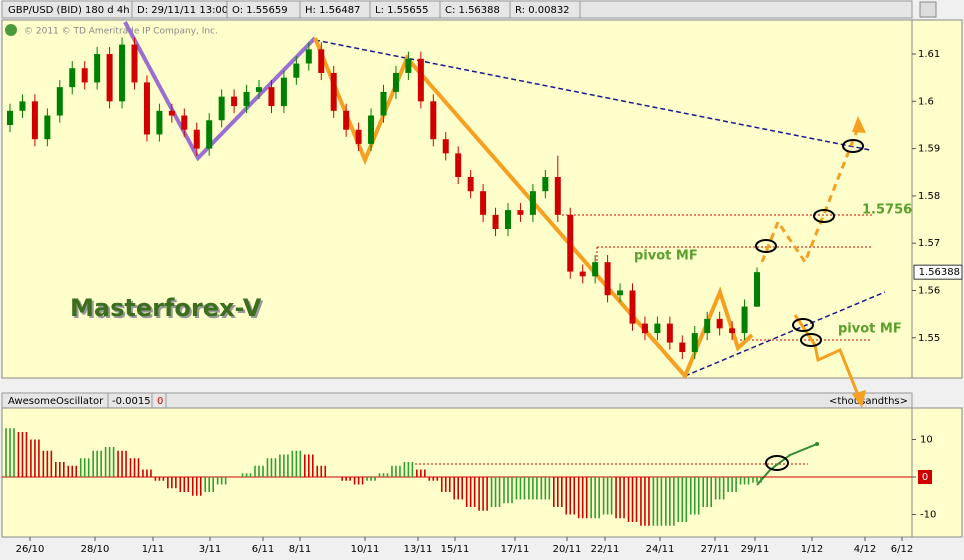  I want to click on zoom-button, so click(928, 9).